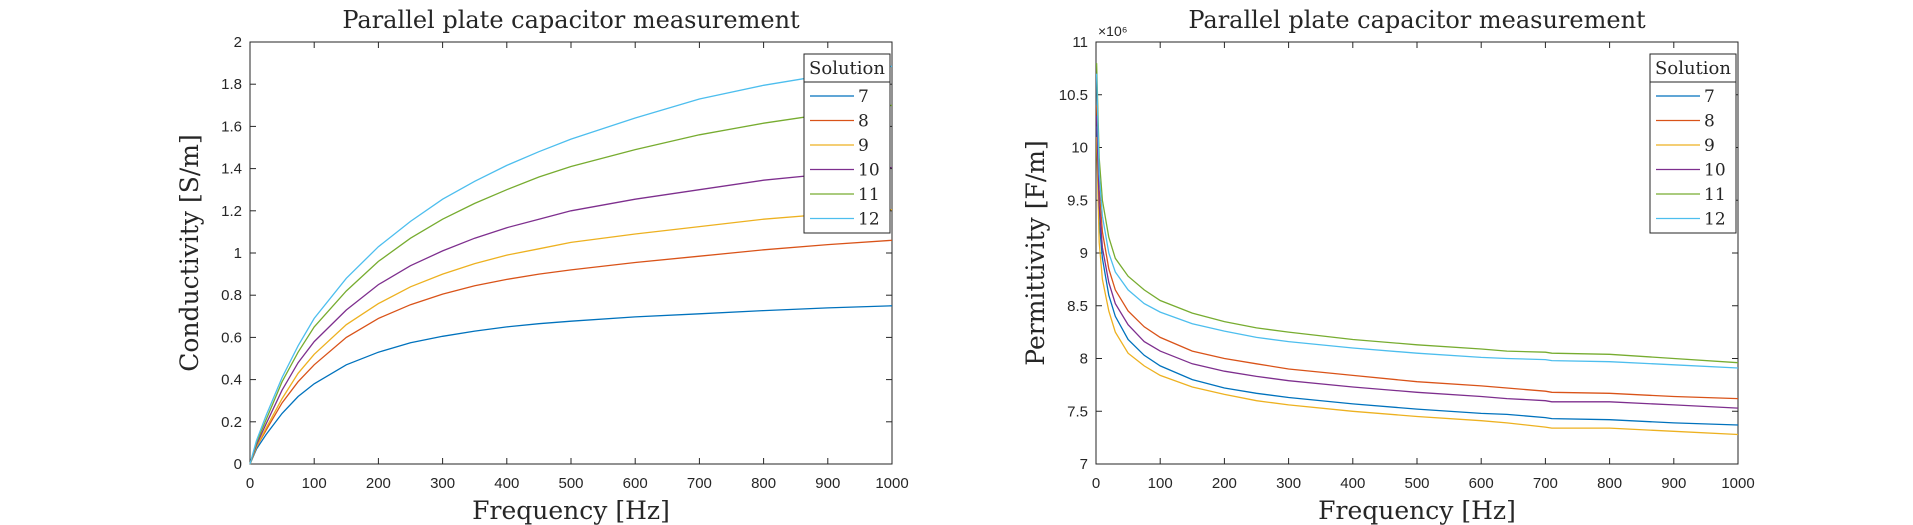 Image resolution: width=1913 pixels, height=525 pixels. I want to click on y-tick-label: 2, so click(238, 42).